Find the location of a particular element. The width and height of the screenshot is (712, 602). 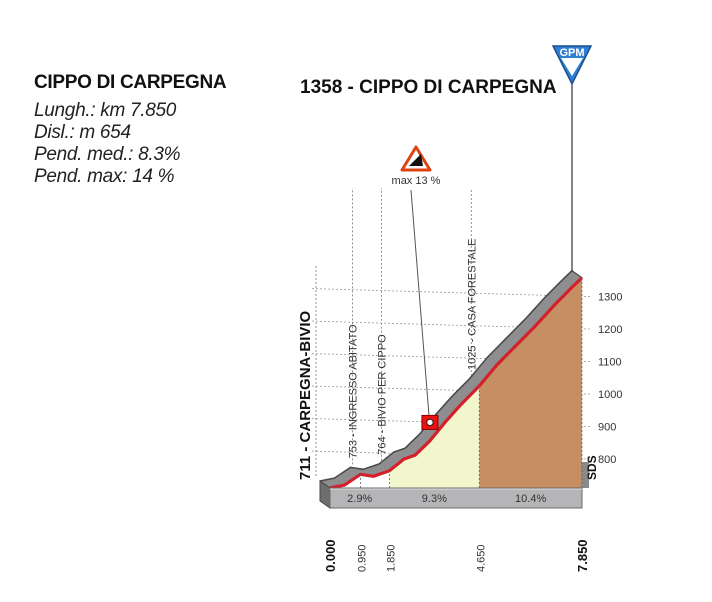

climb-name: CIPPO DI CARPEGNA is located at coordinates (130, 82).